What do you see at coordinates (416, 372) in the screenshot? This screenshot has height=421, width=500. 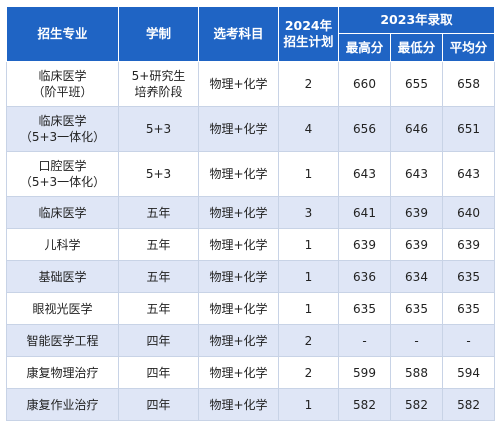 I see `cell-min: 588` at bounding box center [416, 372].